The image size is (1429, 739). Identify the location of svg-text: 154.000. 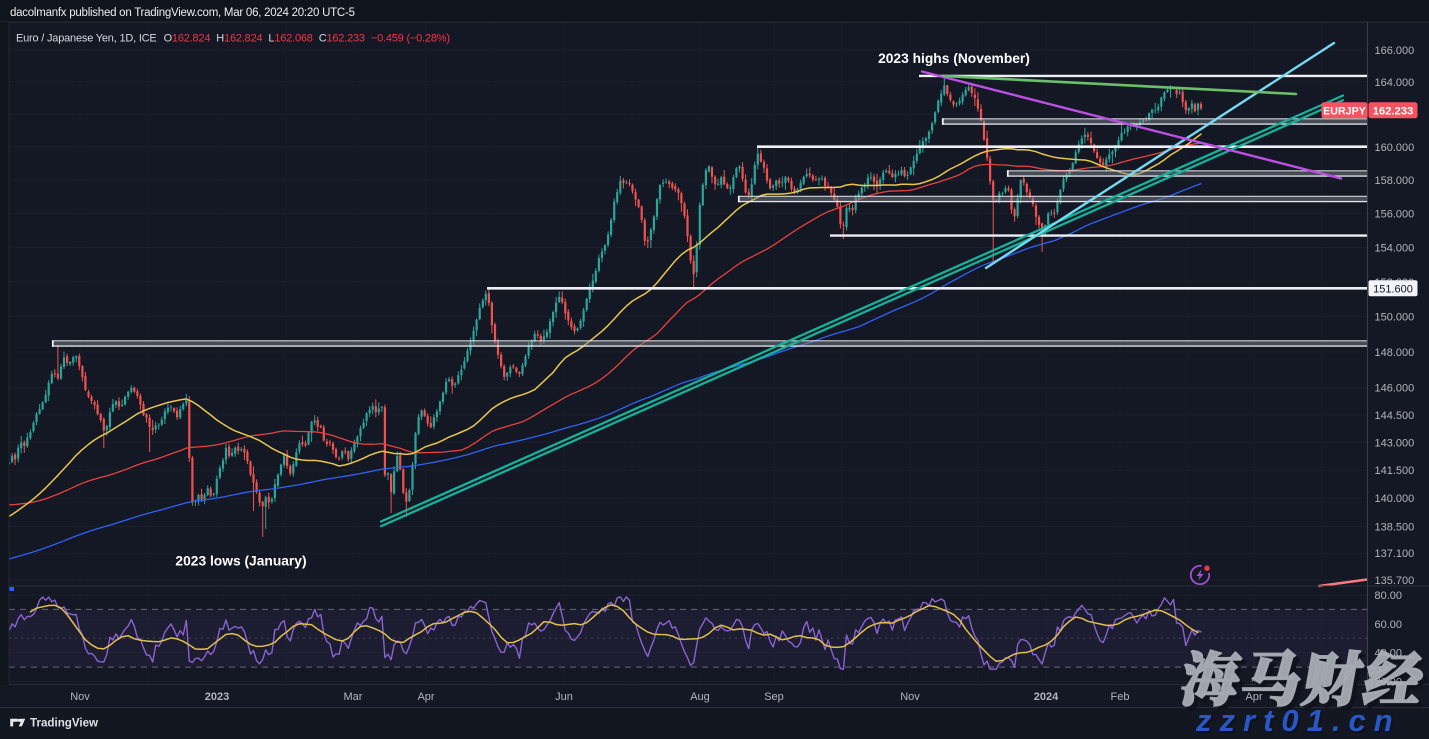
(1395, 248).